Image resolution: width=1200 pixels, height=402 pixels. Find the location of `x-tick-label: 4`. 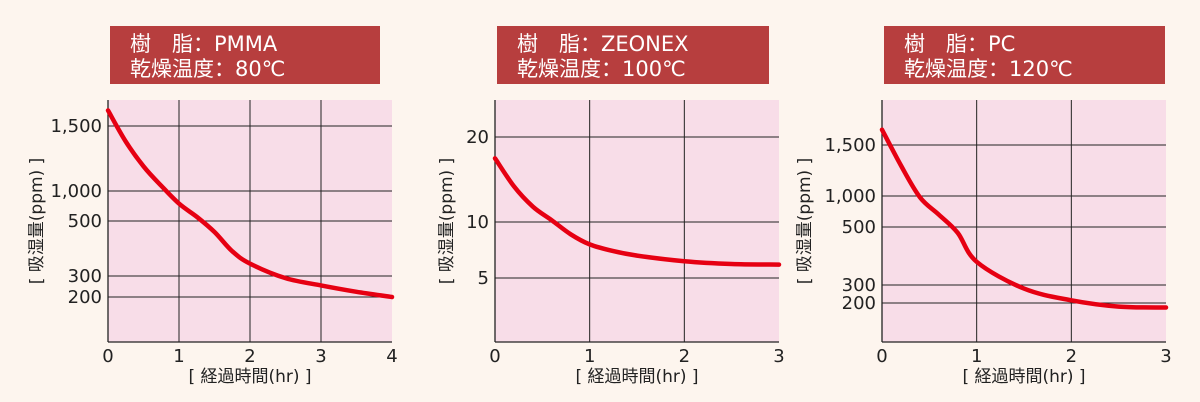

x-tick-label: 4 is located at coordinates (391, 356).